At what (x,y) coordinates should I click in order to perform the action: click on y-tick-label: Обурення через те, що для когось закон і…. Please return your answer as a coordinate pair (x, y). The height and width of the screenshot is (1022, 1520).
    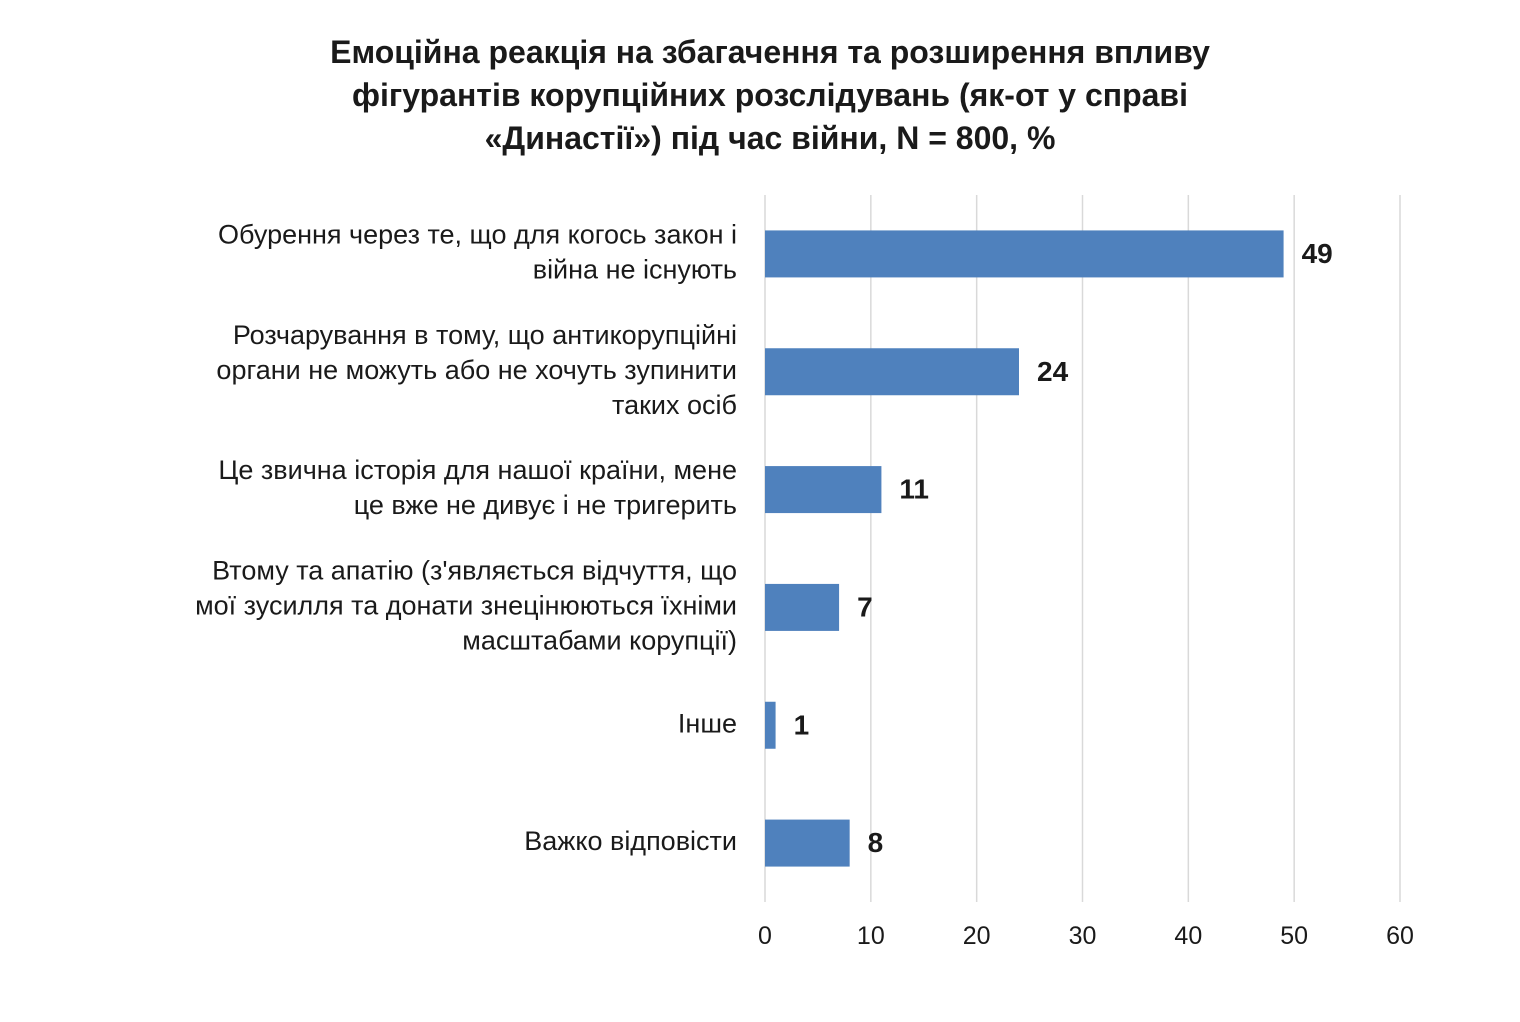
    Looking at the image, I should click on (477, 252).